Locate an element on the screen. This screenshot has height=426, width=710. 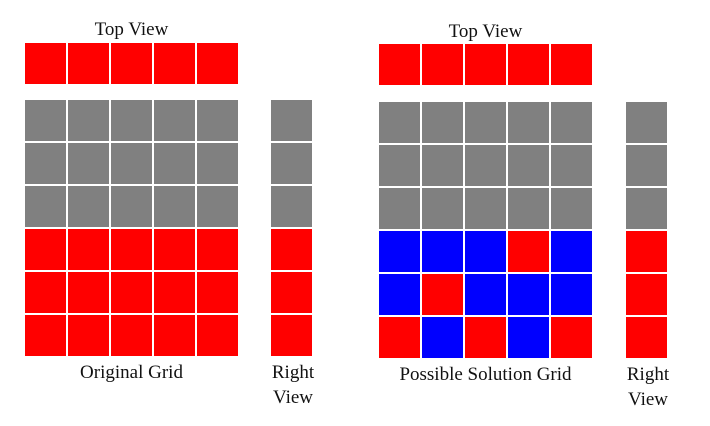
solution-grid-label: Possible Solution Grid is located at coordinates (485, 374).